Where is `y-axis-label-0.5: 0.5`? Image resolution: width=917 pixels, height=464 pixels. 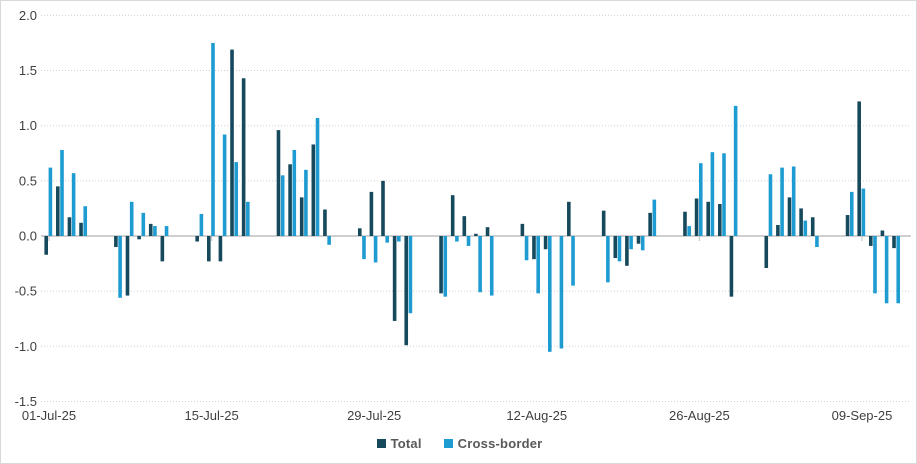
y-axis-label-0.5: 0.5 is located at coordinates (28, 180).